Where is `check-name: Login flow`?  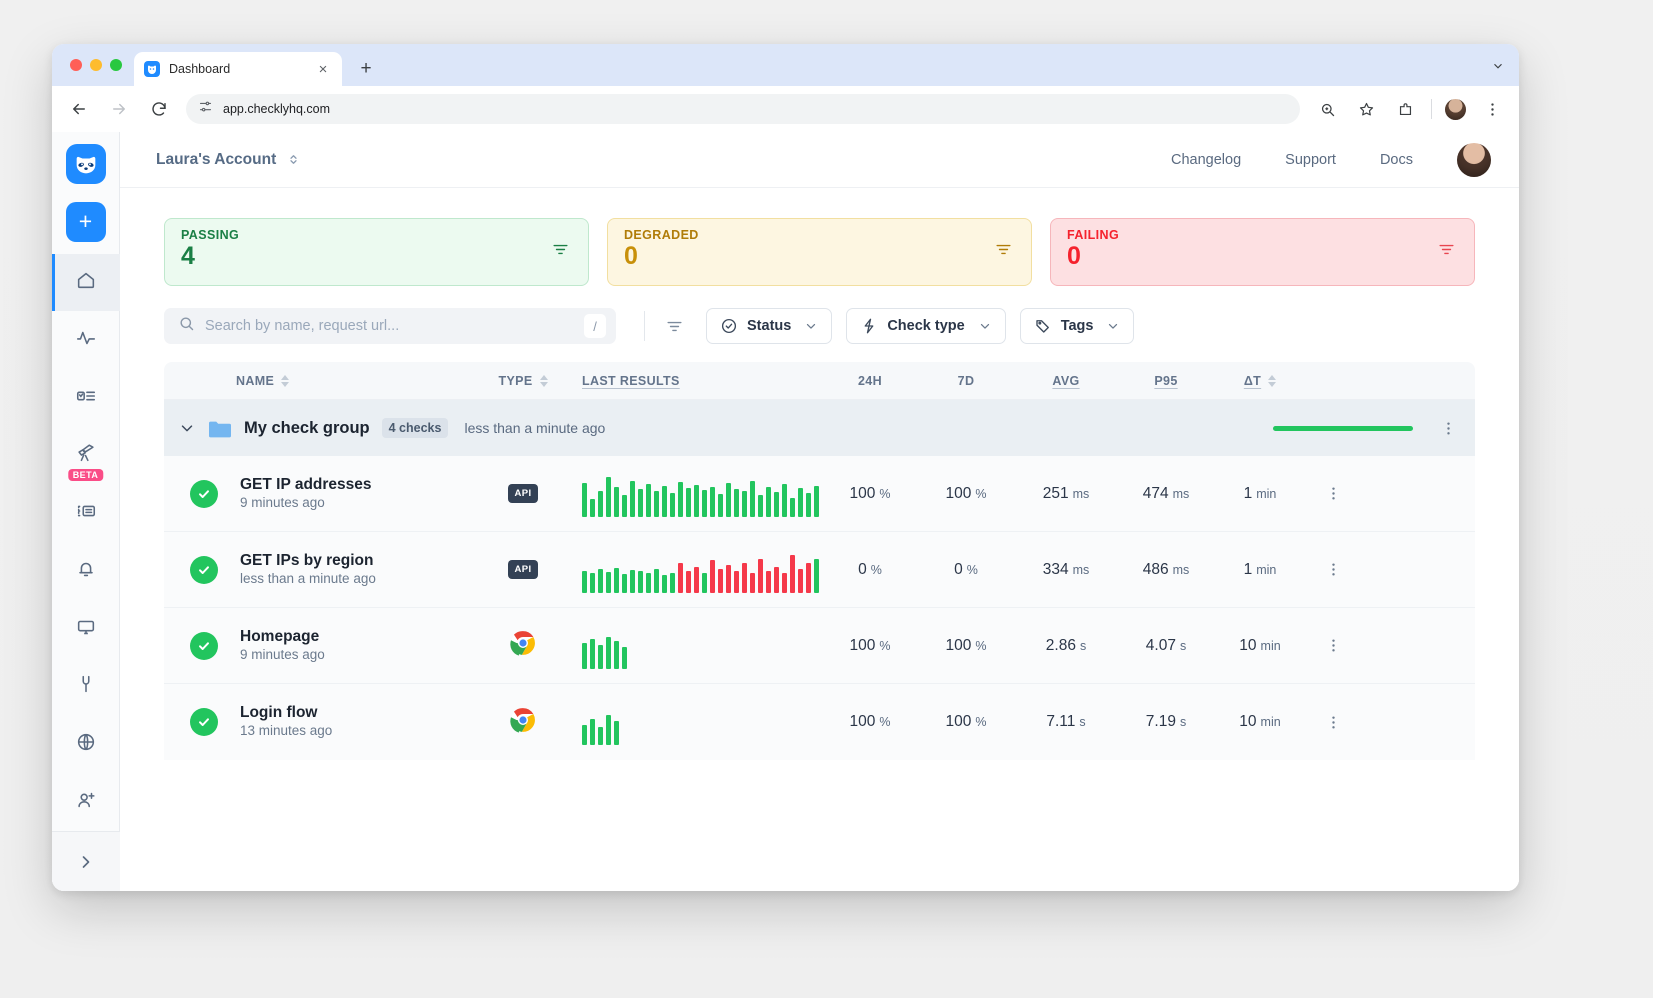 check-name: Login flow is located at coordinates (279, 712).